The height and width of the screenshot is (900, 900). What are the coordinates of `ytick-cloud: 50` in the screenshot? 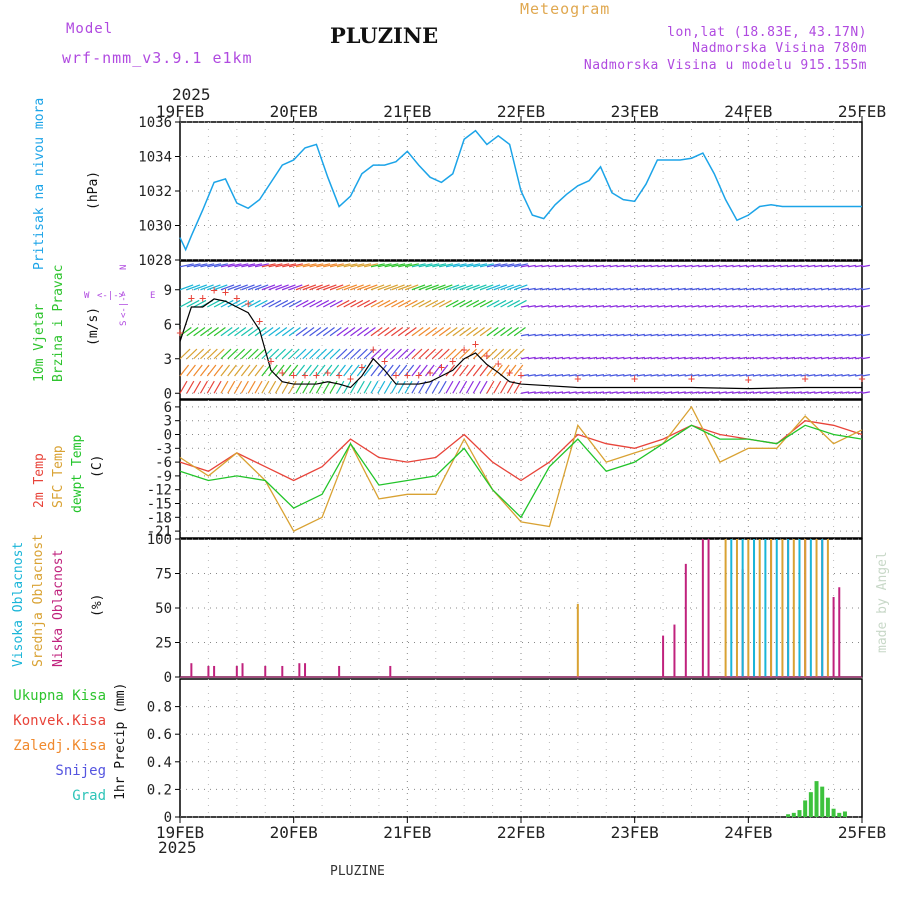 It's located at (163, 609).